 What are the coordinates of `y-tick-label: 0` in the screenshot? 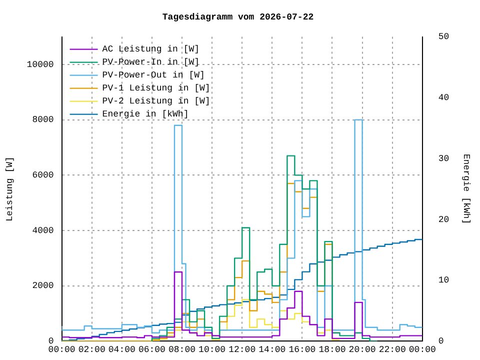 It's located at (51, 341).